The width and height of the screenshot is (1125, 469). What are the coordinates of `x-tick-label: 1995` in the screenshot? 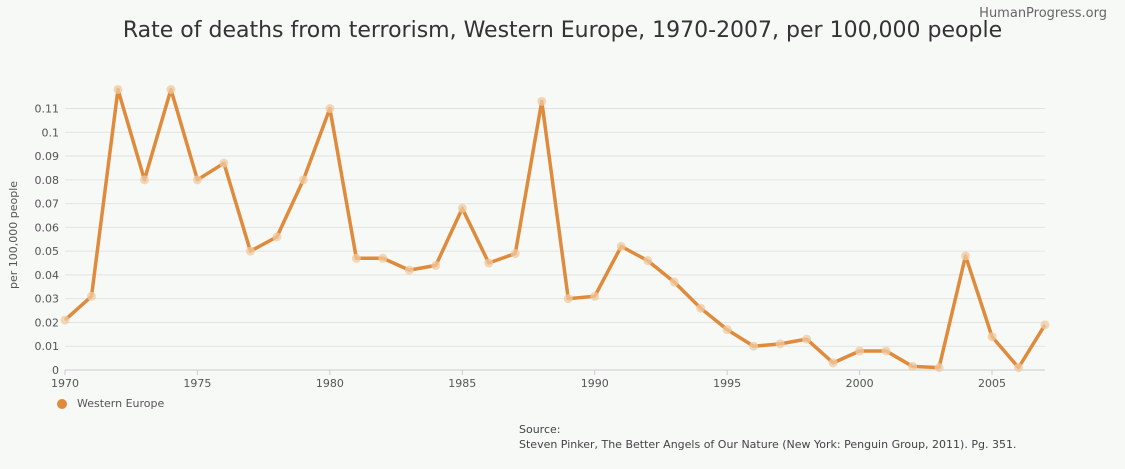 It's located at (727, 383).